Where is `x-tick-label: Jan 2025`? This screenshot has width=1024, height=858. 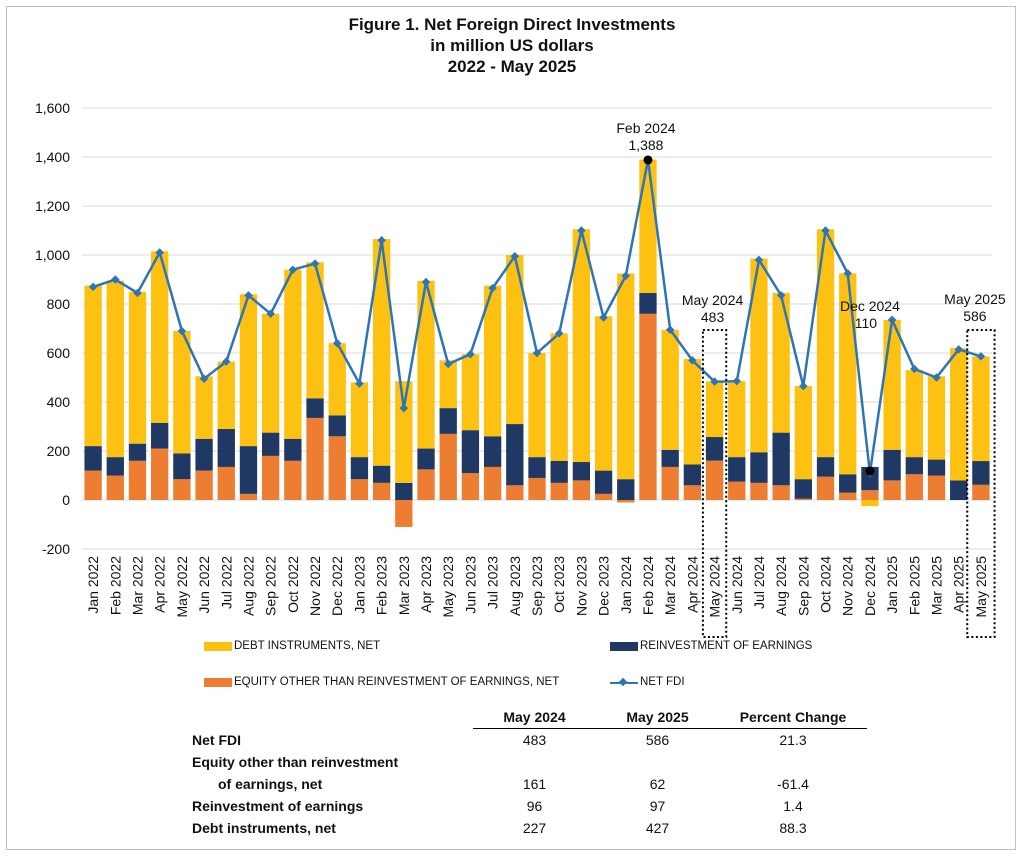 x-tick-label: Jan 2025 is located at coordinates (892, 585).